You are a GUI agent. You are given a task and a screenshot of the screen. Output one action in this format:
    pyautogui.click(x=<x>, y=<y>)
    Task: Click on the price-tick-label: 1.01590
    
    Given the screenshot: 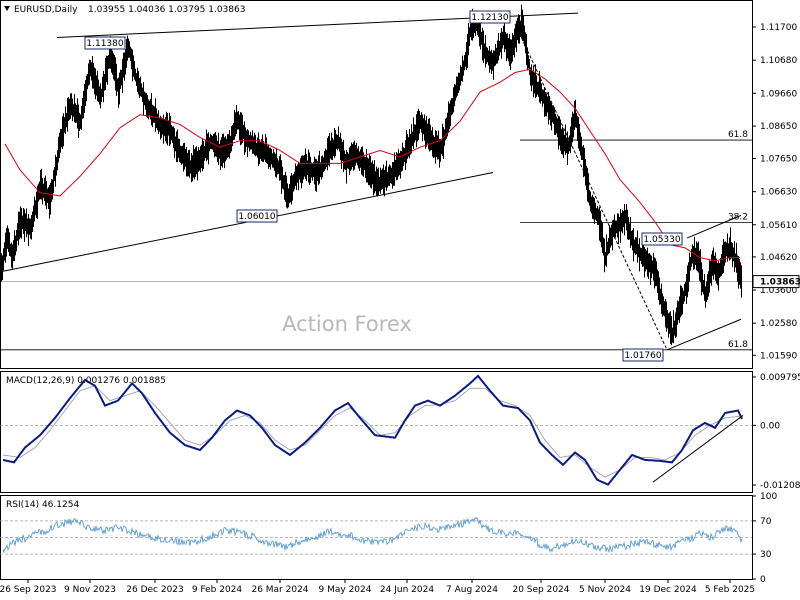 What is the action you would take?
    pyautogui.click(x=778, y=356)
    